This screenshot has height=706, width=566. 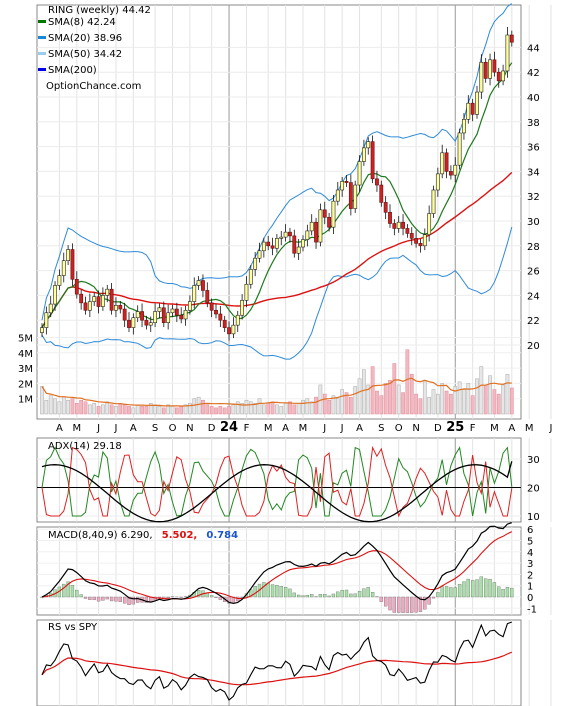 I want to click on x-tick-label: J, so click(x=115, y=428).